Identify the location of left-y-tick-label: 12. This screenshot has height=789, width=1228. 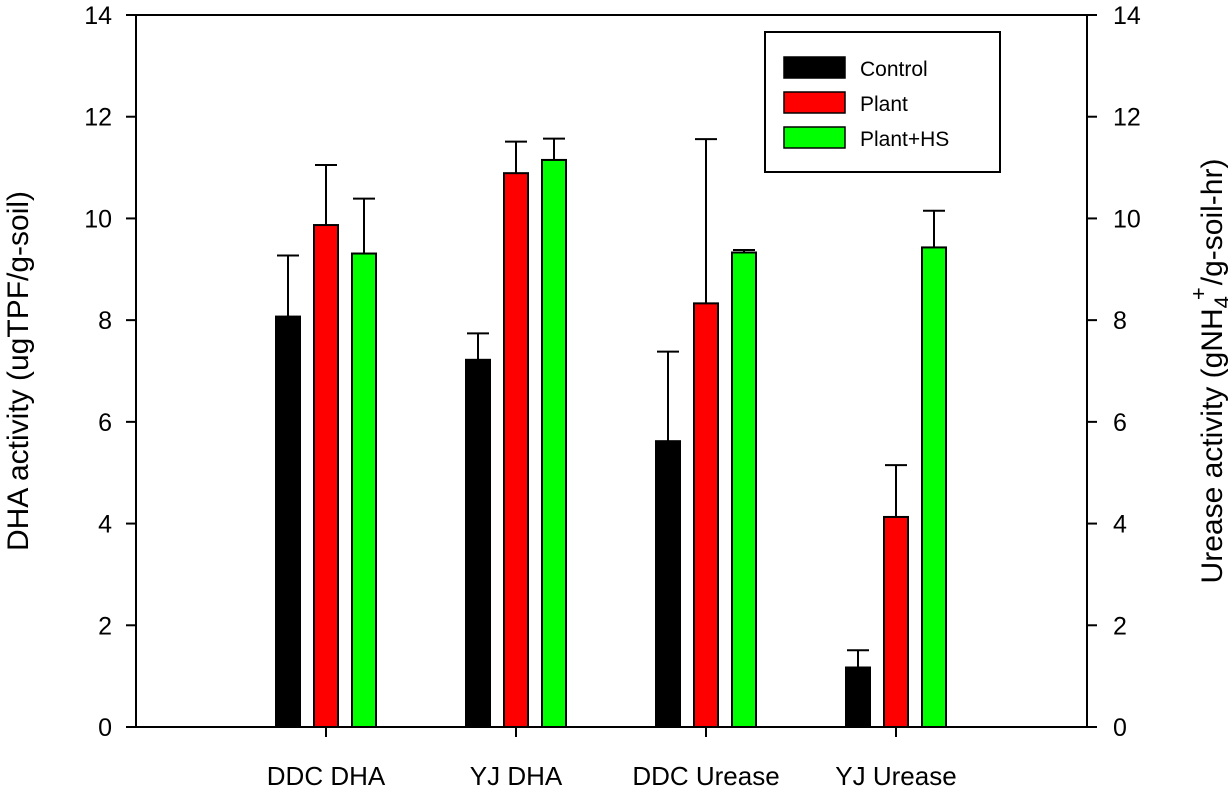
(98, 118).